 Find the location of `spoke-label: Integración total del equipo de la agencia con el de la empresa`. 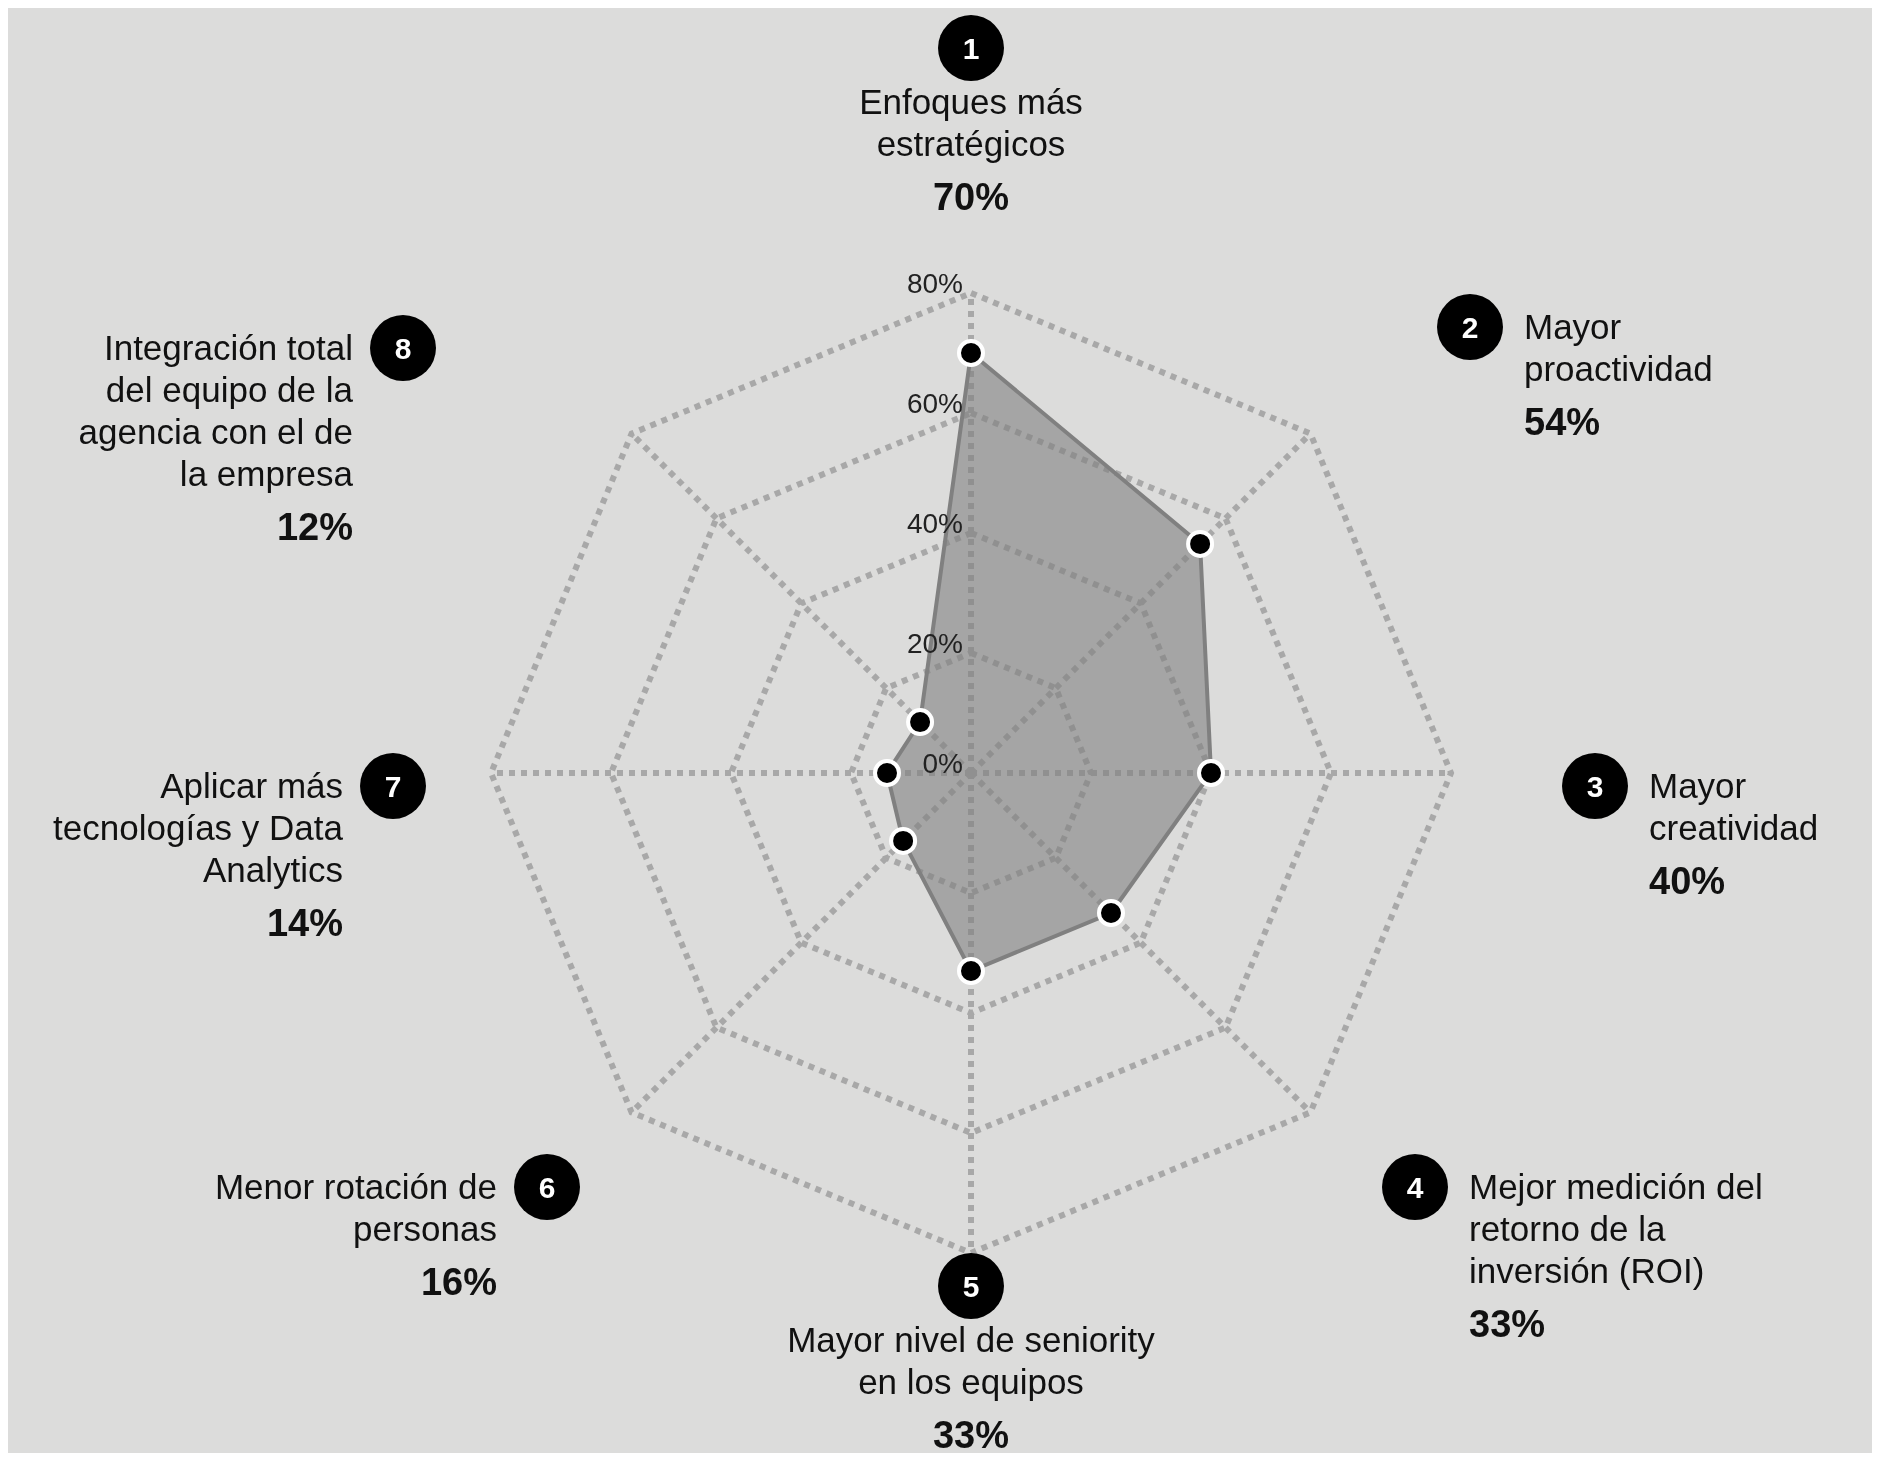

spoke-label: Integración total del equipo de la agencia con el de la empresa is located at coordinates (216, 410).